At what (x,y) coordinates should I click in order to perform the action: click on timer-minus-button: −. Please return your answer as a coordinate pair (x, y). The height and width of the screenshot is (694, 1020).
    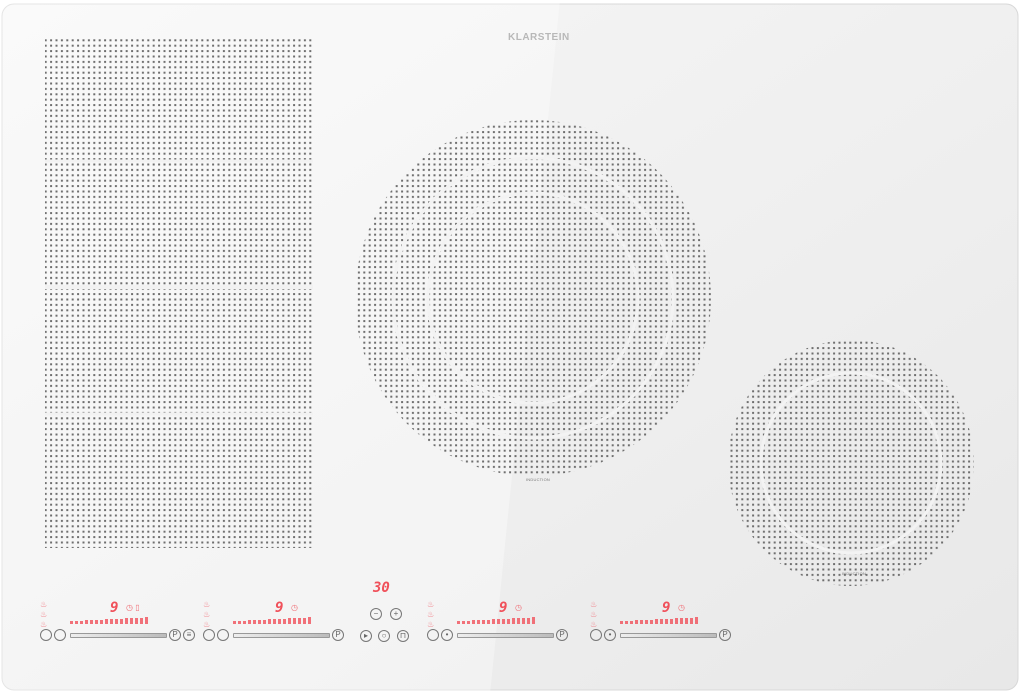
    Looking at the image, I should click on (376, 614).